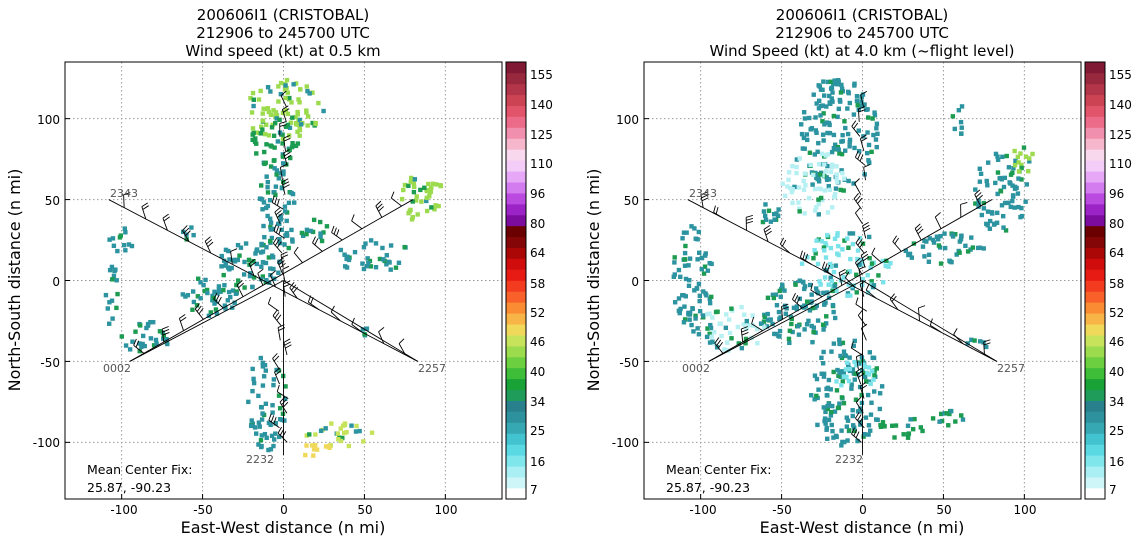 Image resolution: width=1140 pixels, height=542 pixels. I want to click on x-tick-label: -50, so click(203, 510).